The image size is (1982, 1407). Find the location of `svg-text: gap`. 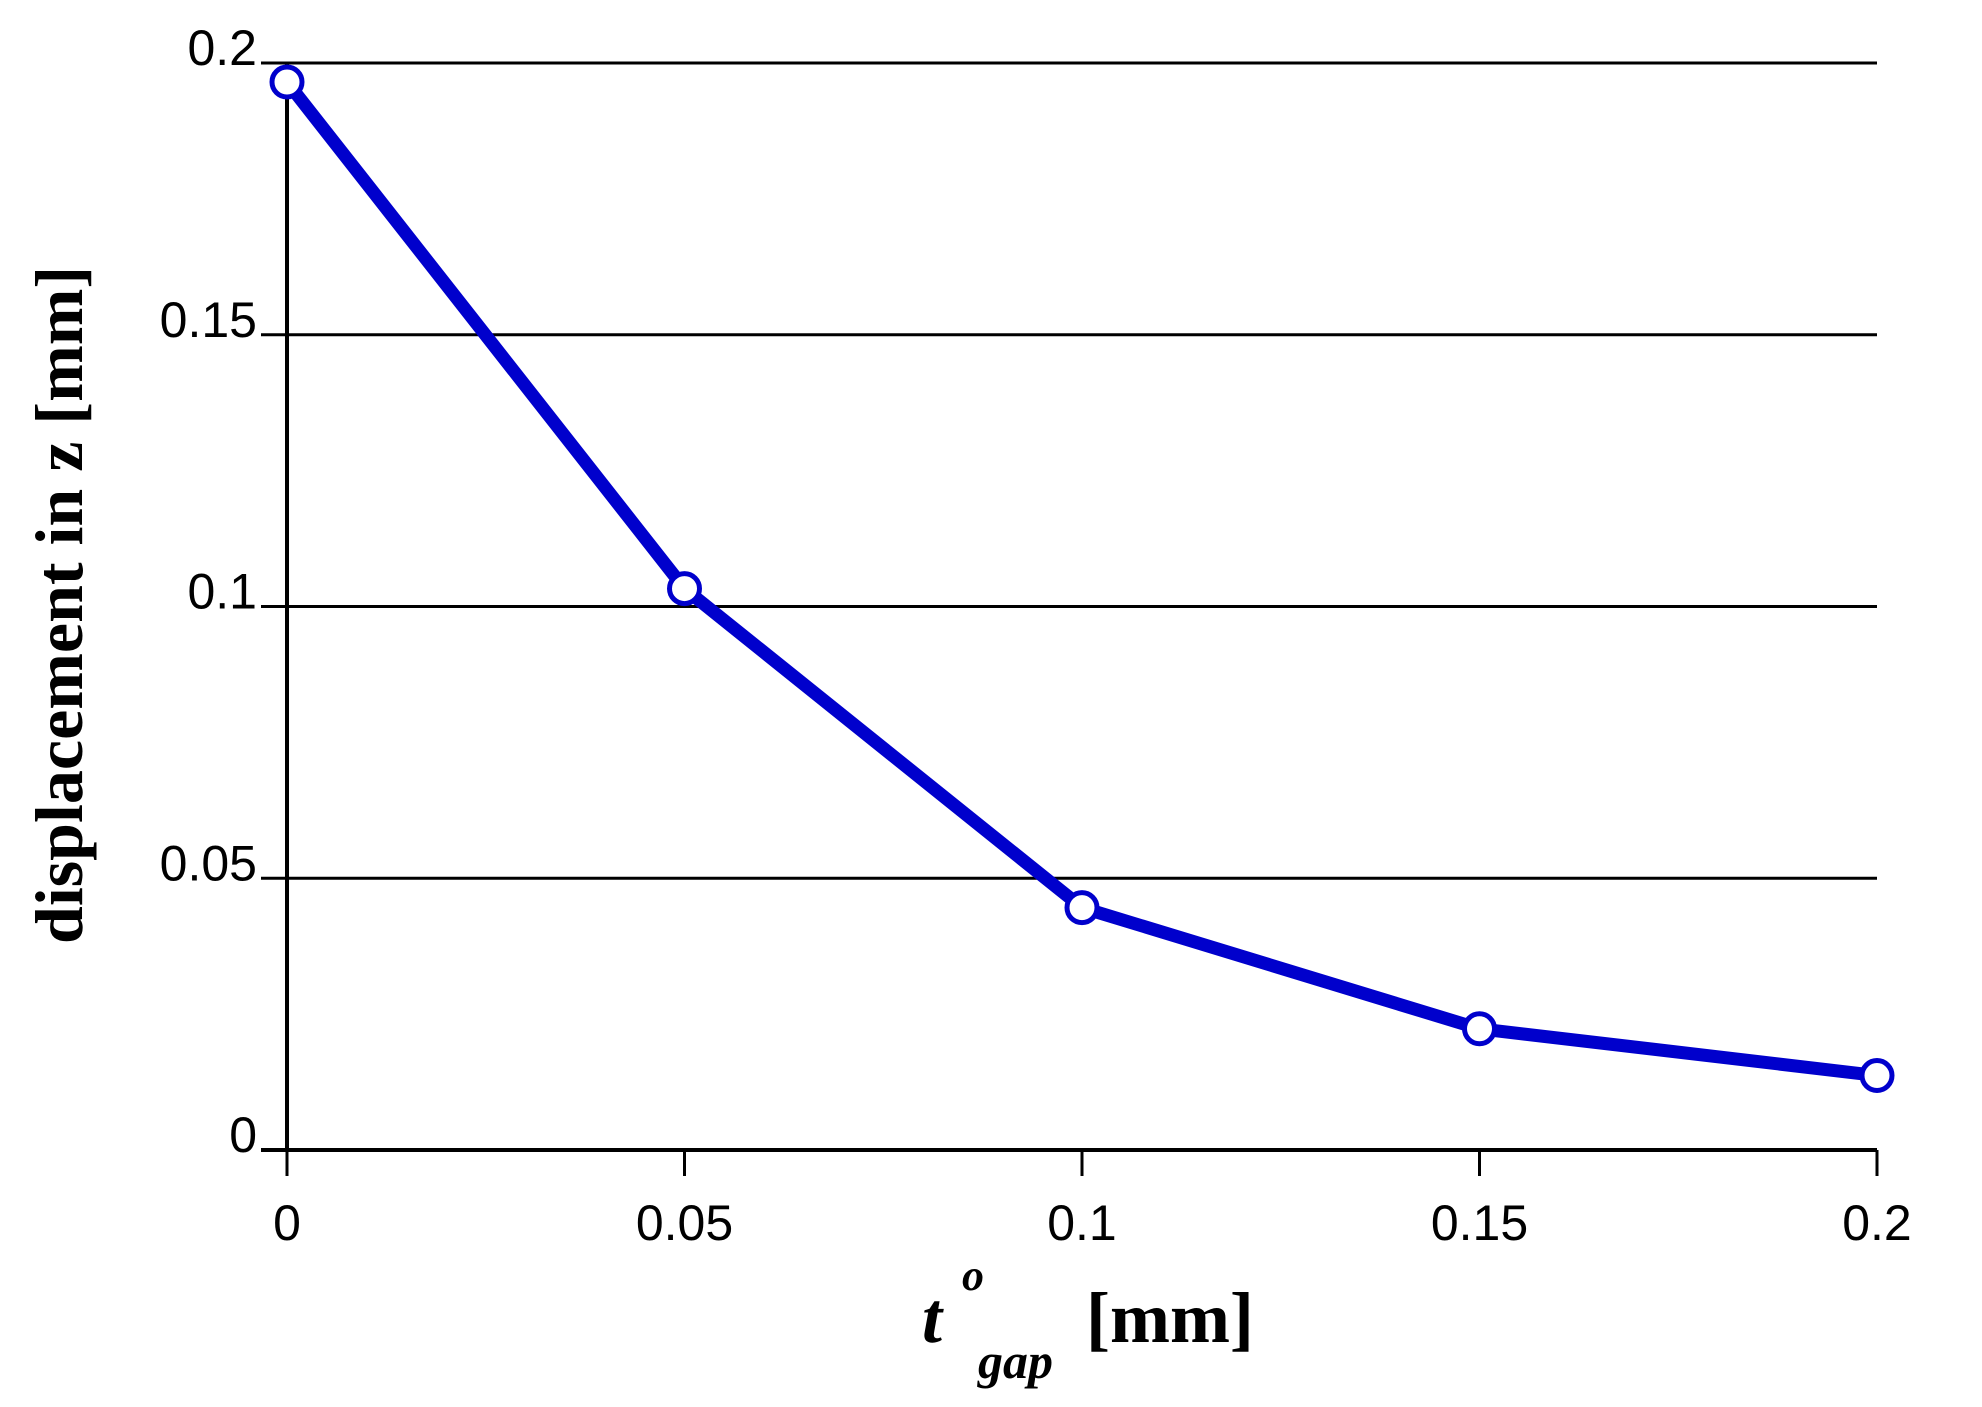

svg-text: gap is located at coordinates (1015, 1361).